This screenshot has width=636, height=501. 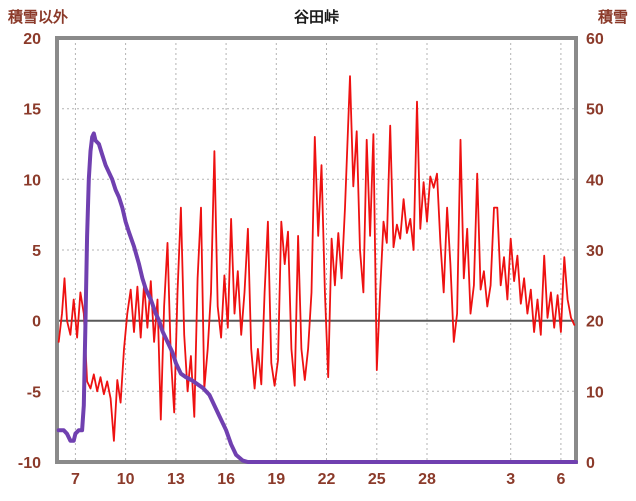 I want to click on x-tick-label: 22, so click(x=327, y=479).